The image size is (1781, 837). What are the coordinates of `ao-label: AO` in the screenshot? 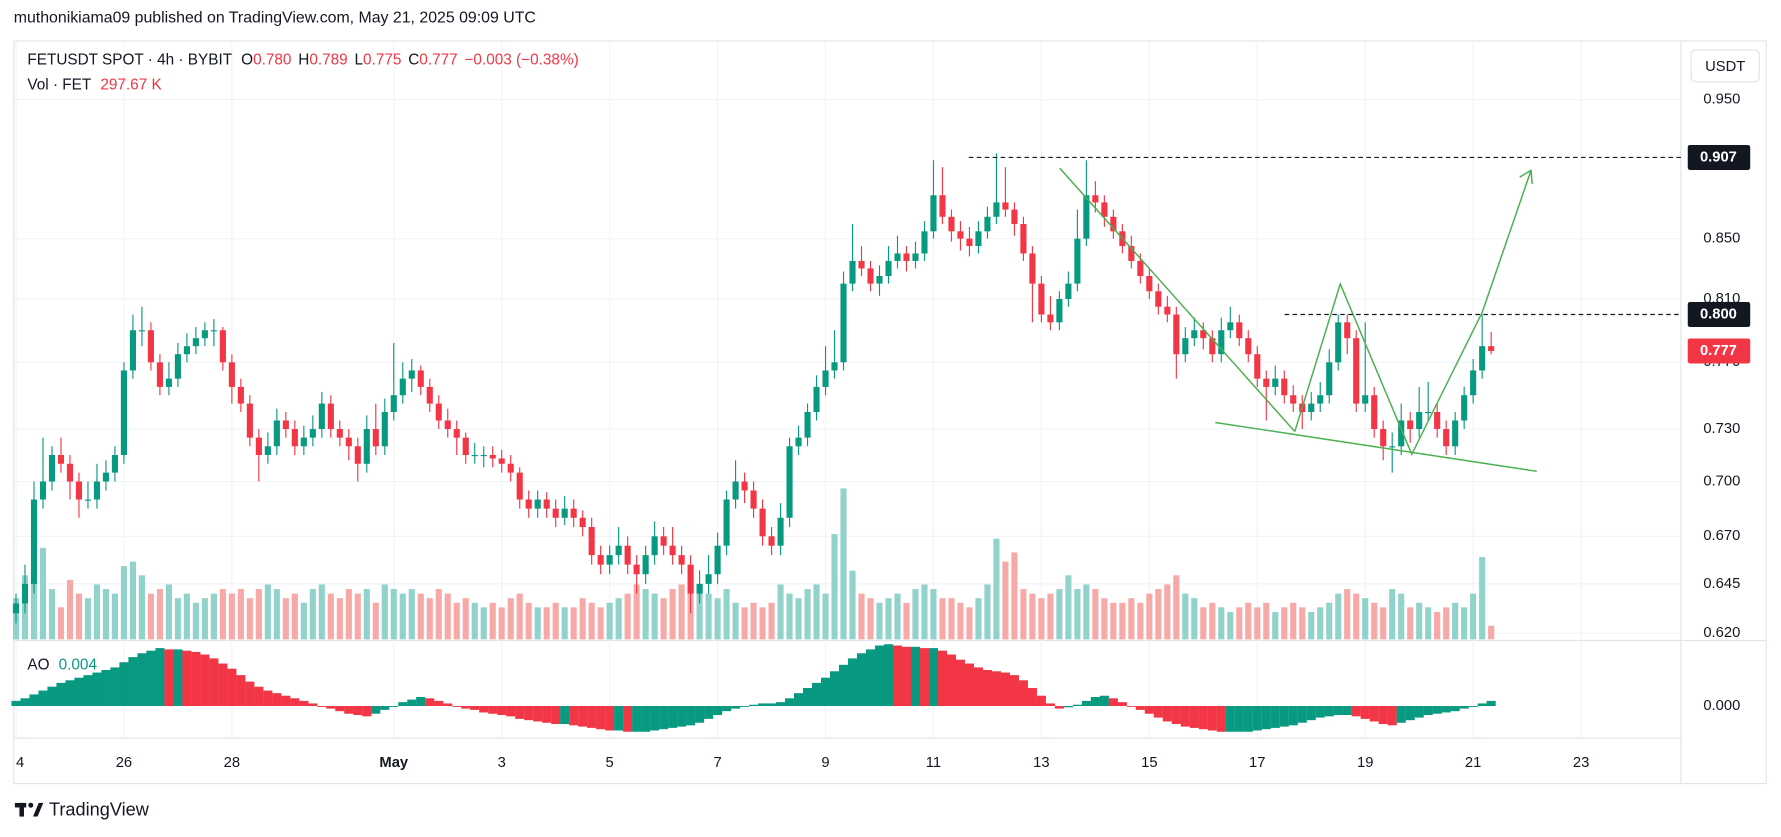 It's located at (38, 665).